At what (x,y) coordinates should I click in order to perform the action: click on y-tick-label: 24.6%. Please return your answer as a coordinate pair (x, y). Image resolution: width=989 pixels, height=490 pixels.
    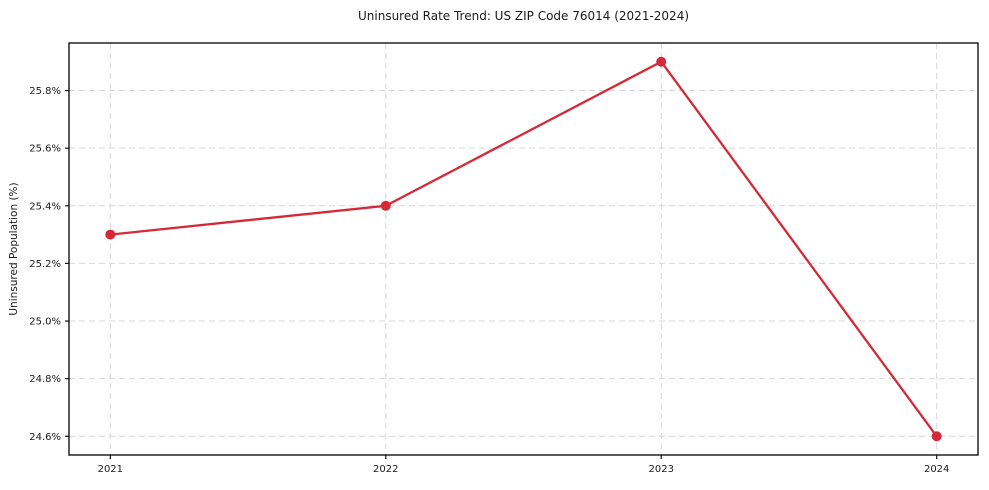
    Looking at the image, I should click on (45, 437).